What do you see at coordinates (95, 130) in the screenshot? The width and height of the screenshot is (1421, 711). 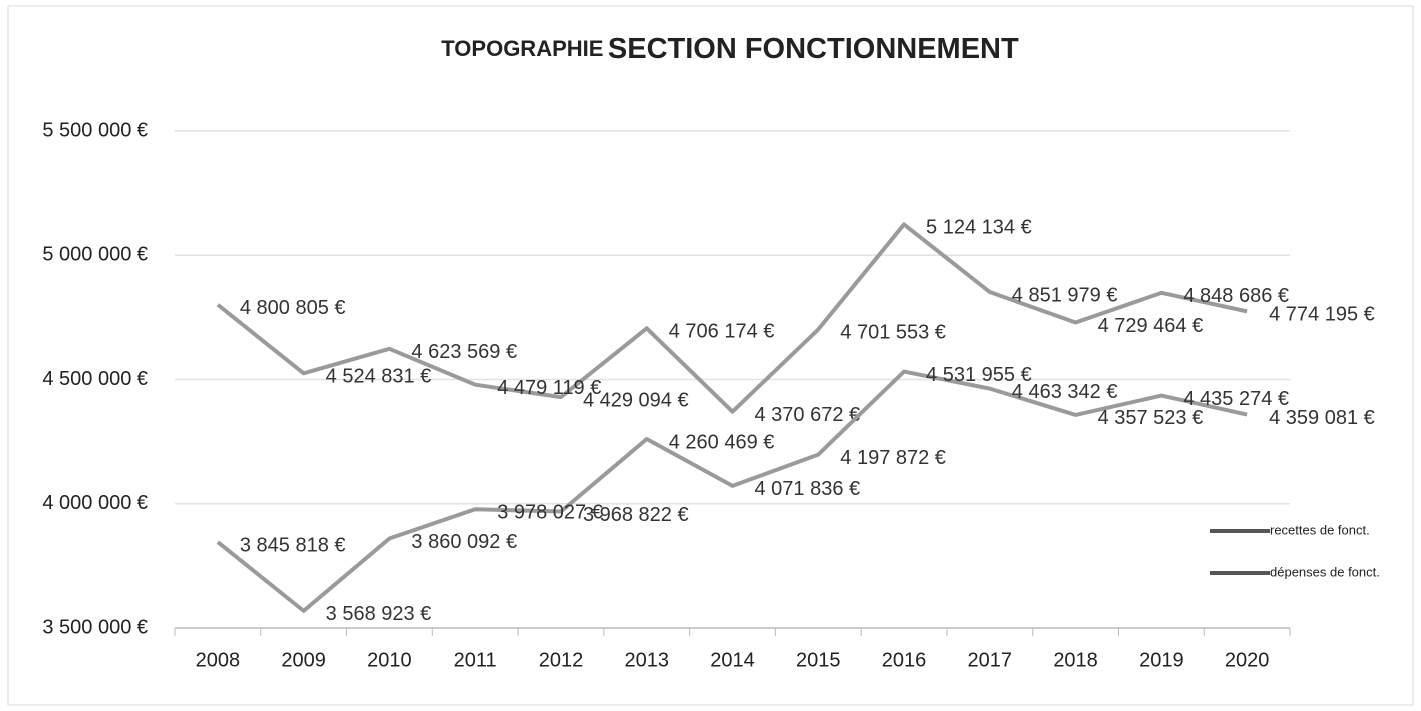 I see `y-tick-label: 5 500 000 €` at bounding box center [95, 130].